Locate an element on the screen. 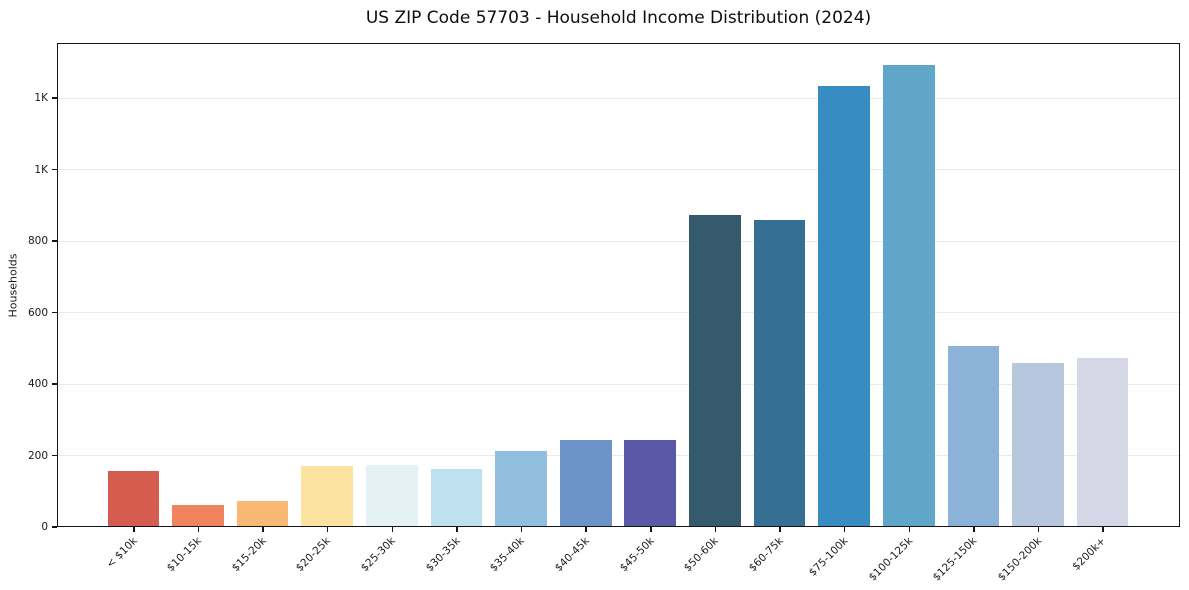  bar-10k is located at coordinates (133, 498).